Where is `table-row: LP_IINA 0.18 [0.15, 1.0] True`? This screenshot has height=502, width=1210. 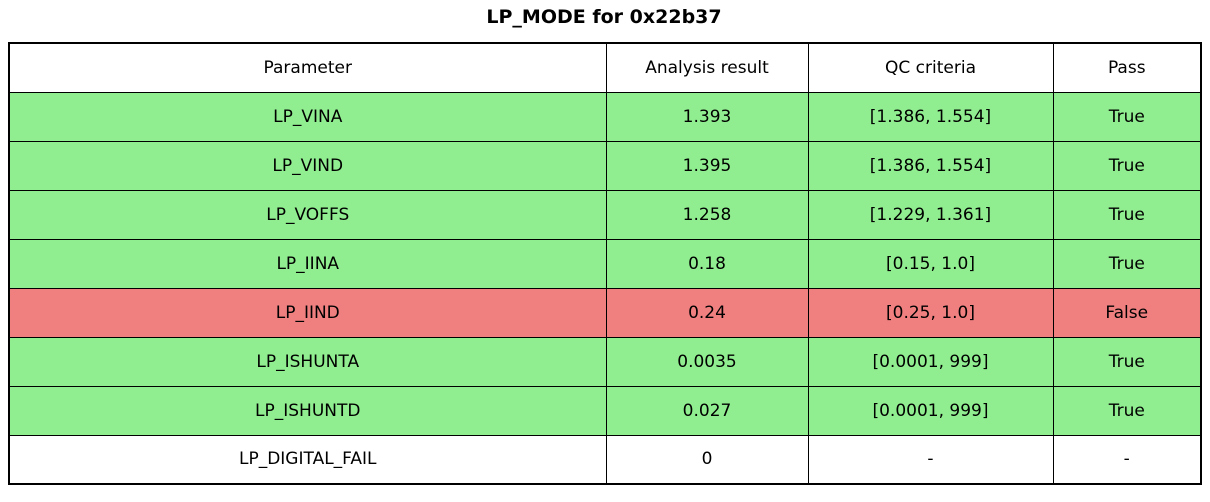 table-row: LP_IINA 0.18 [0.15, 1.0] True is located at coordinates (605, 263).